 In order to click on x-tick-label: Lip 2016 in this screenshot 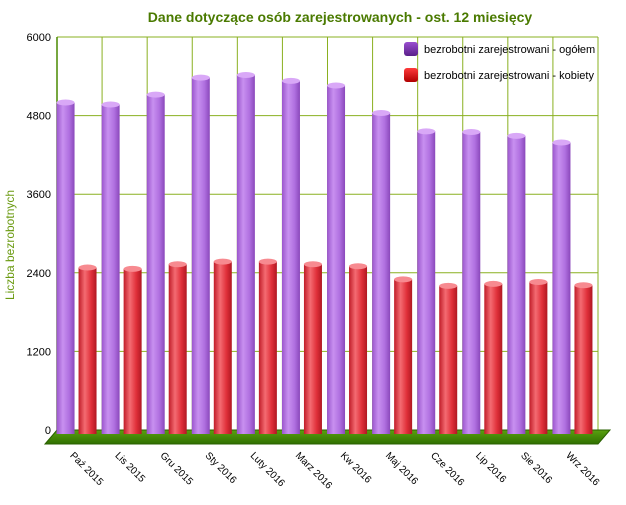, I will do `click(490, 467)`.